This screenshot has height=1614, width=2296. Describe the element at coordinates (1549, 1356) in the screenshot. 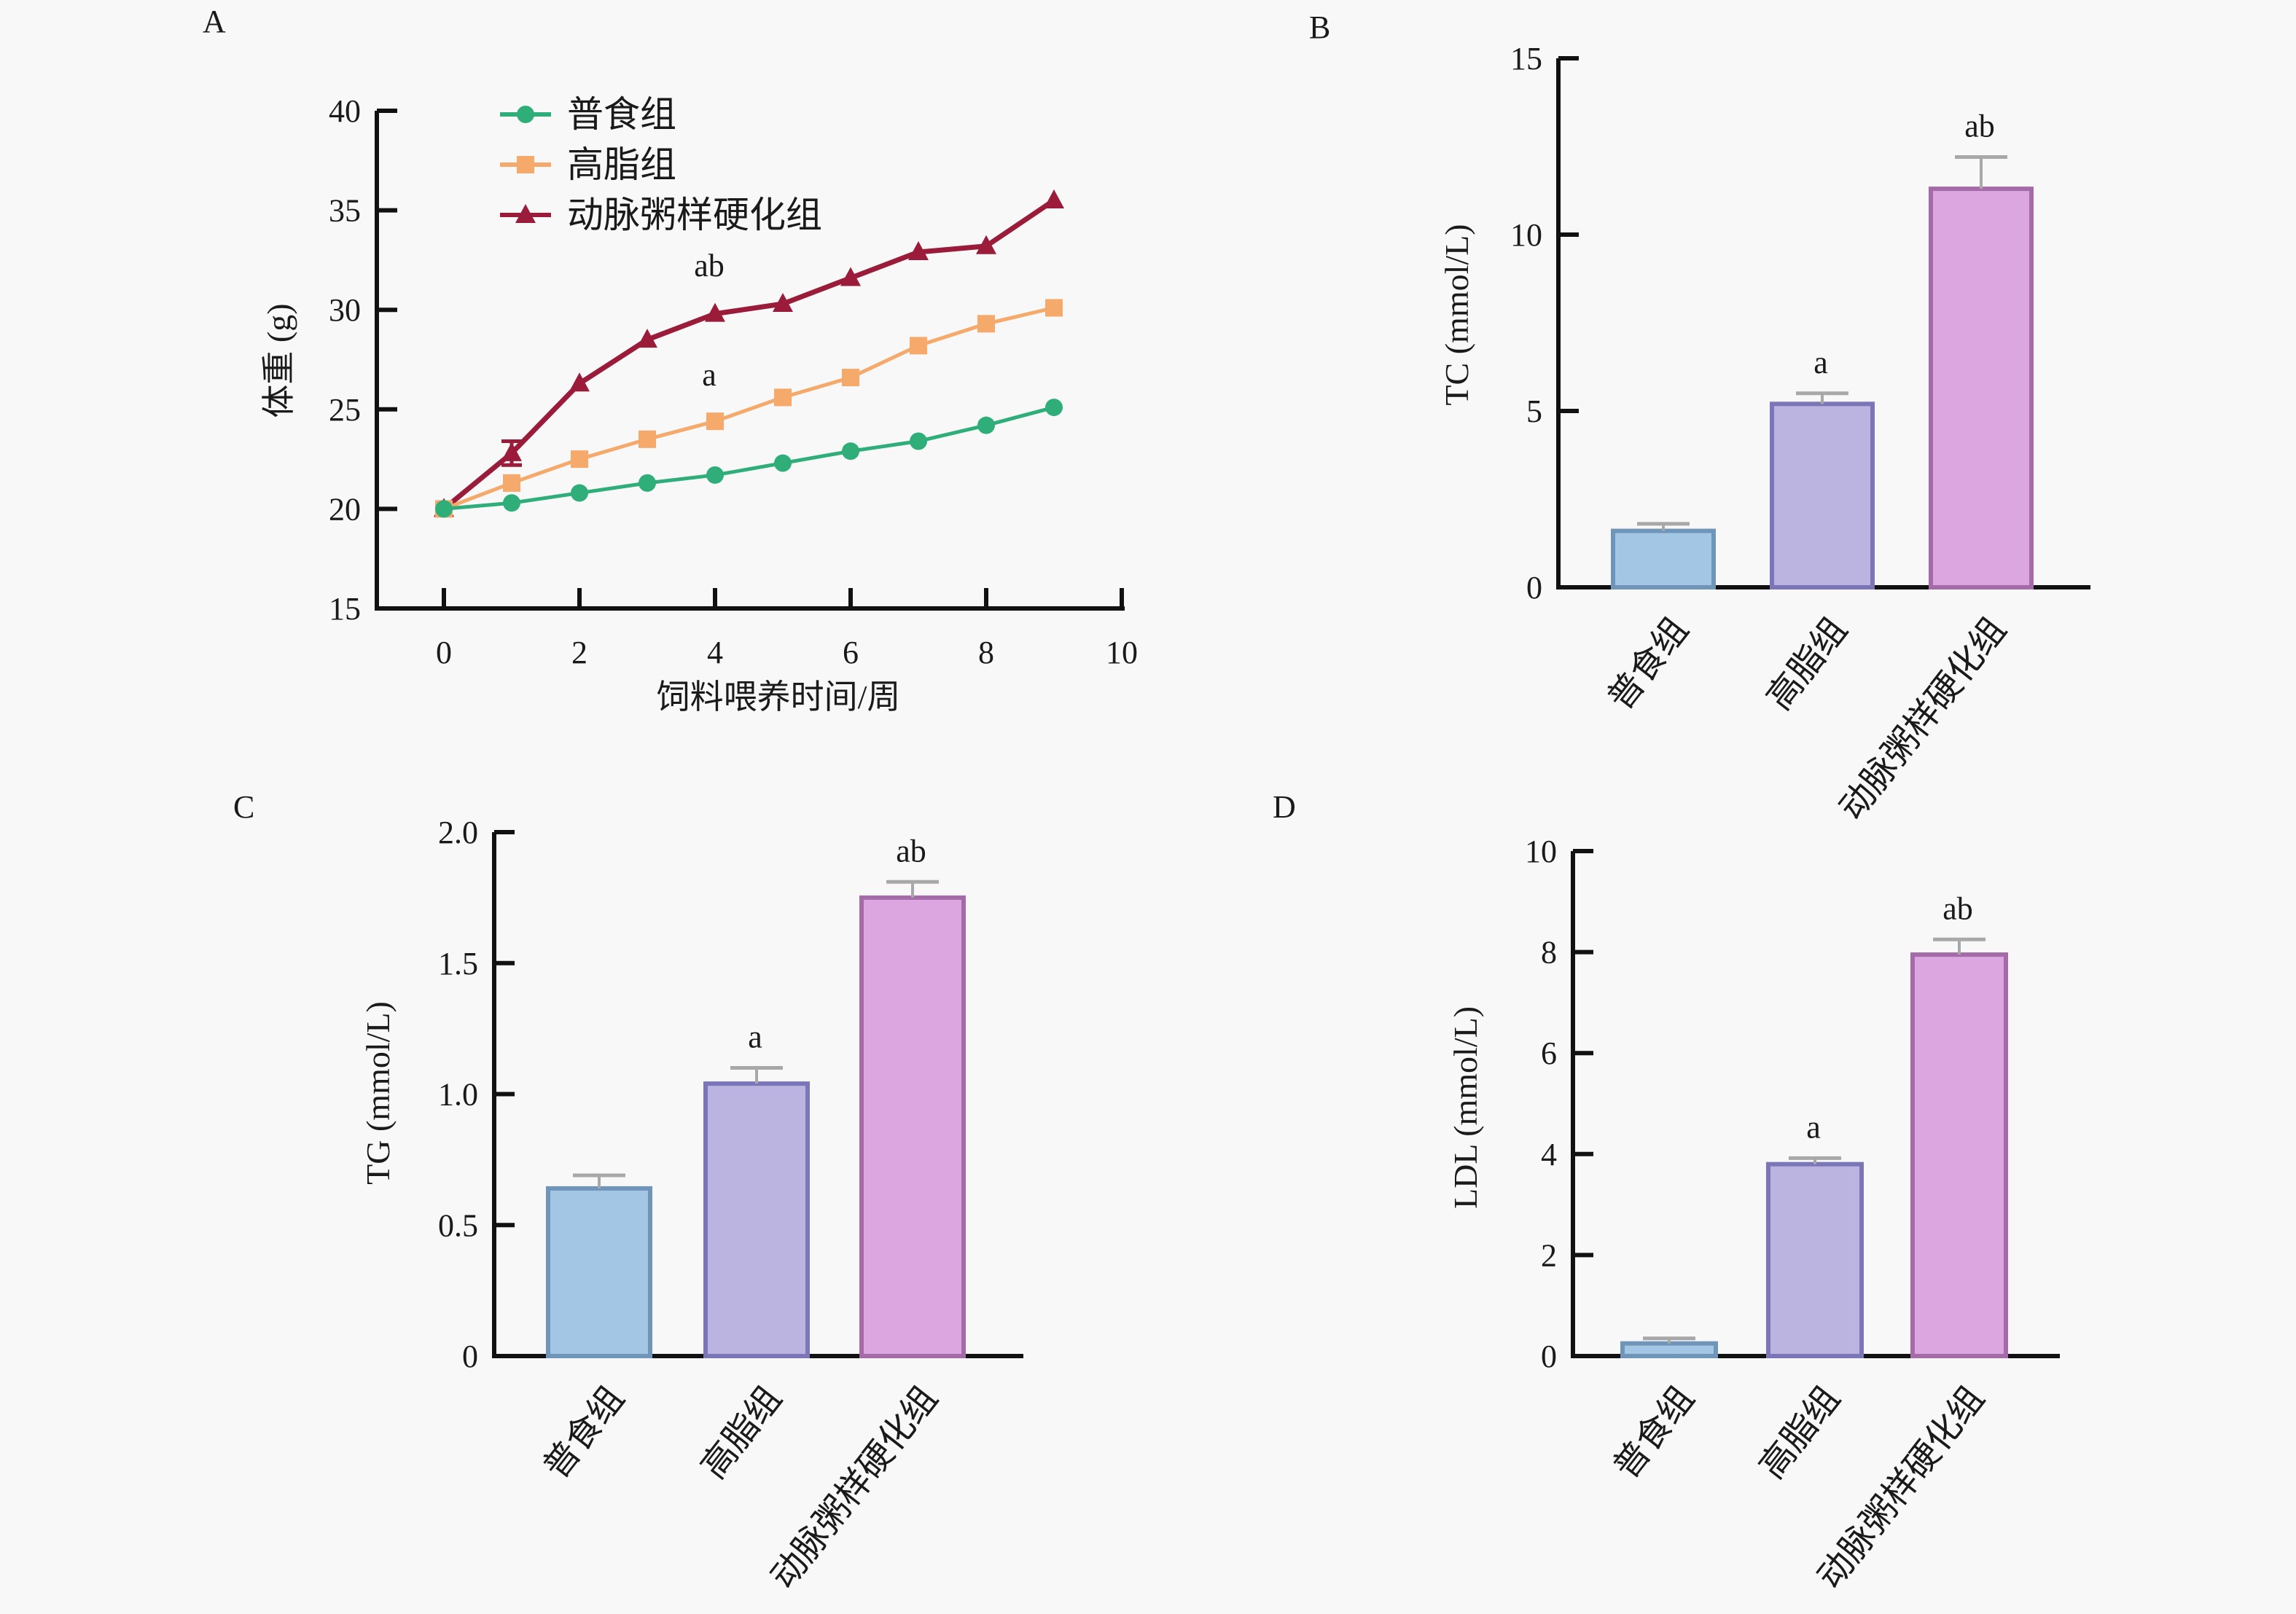

I see `panel-d-y-tick-label: 0` at that location.